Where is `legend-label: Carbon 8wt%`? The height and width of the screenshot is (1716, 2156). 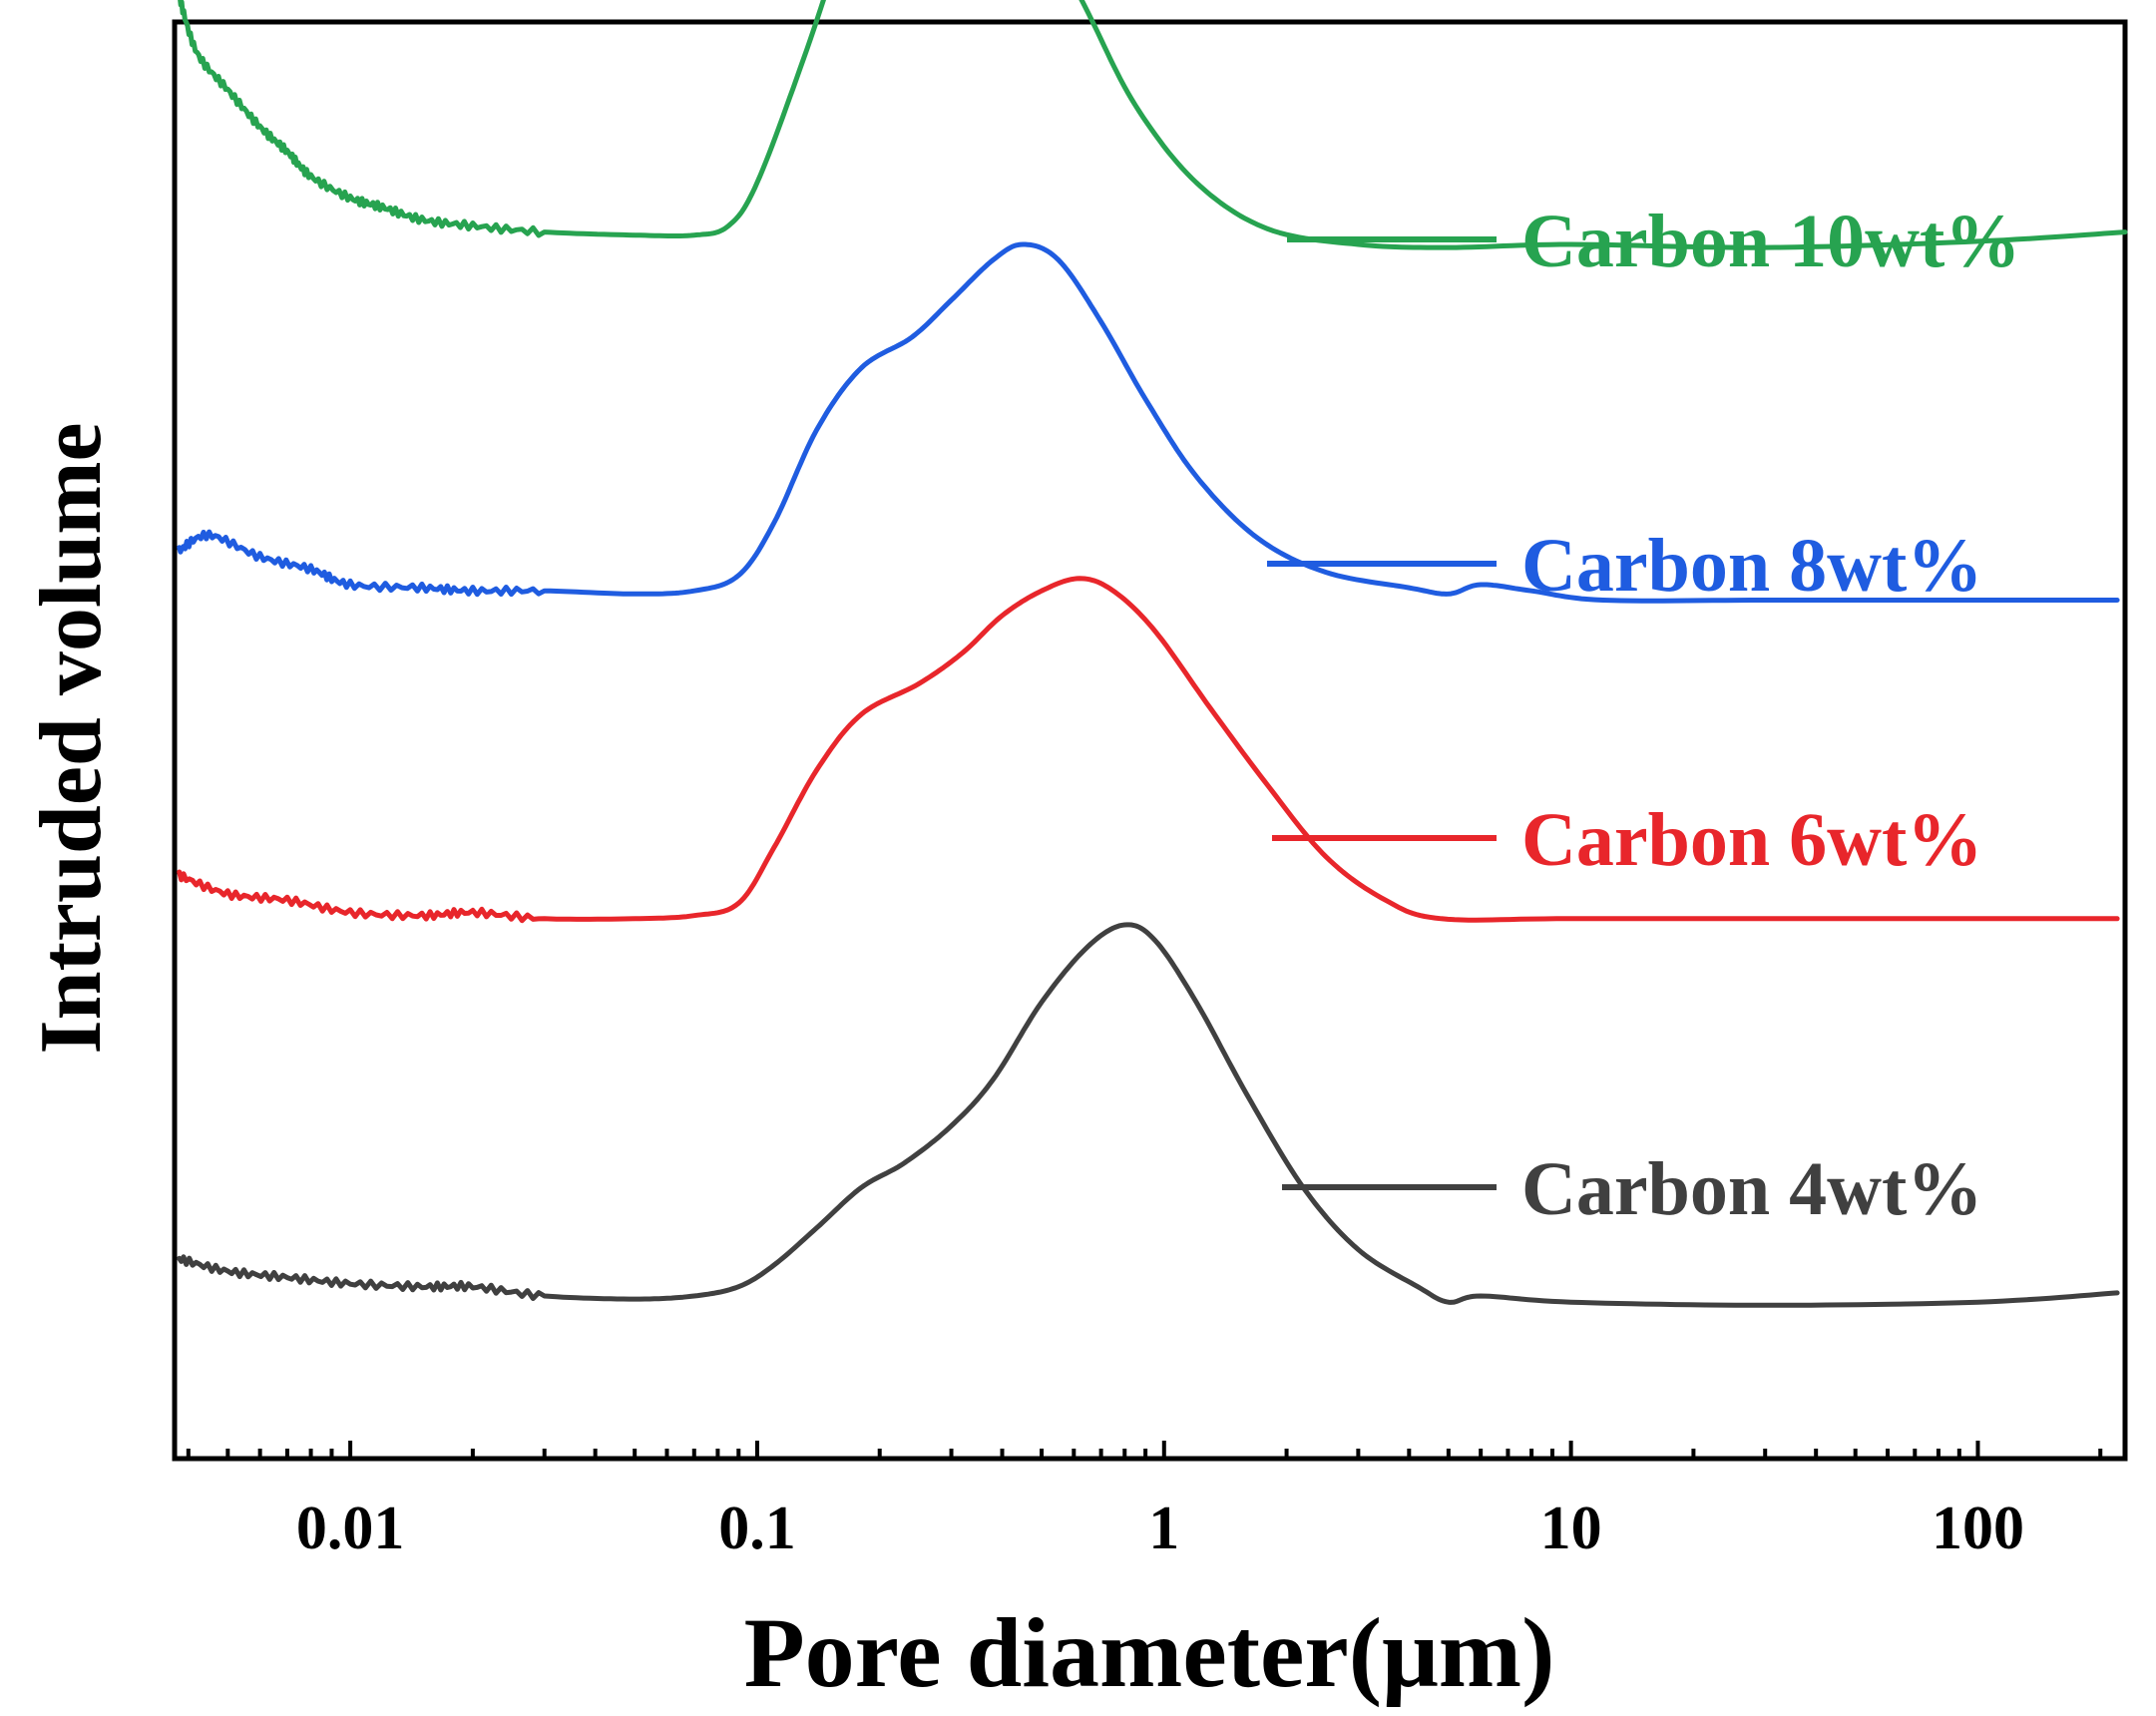 legend-label: Carbon 8wt% is located at coordinates (1751, 566).